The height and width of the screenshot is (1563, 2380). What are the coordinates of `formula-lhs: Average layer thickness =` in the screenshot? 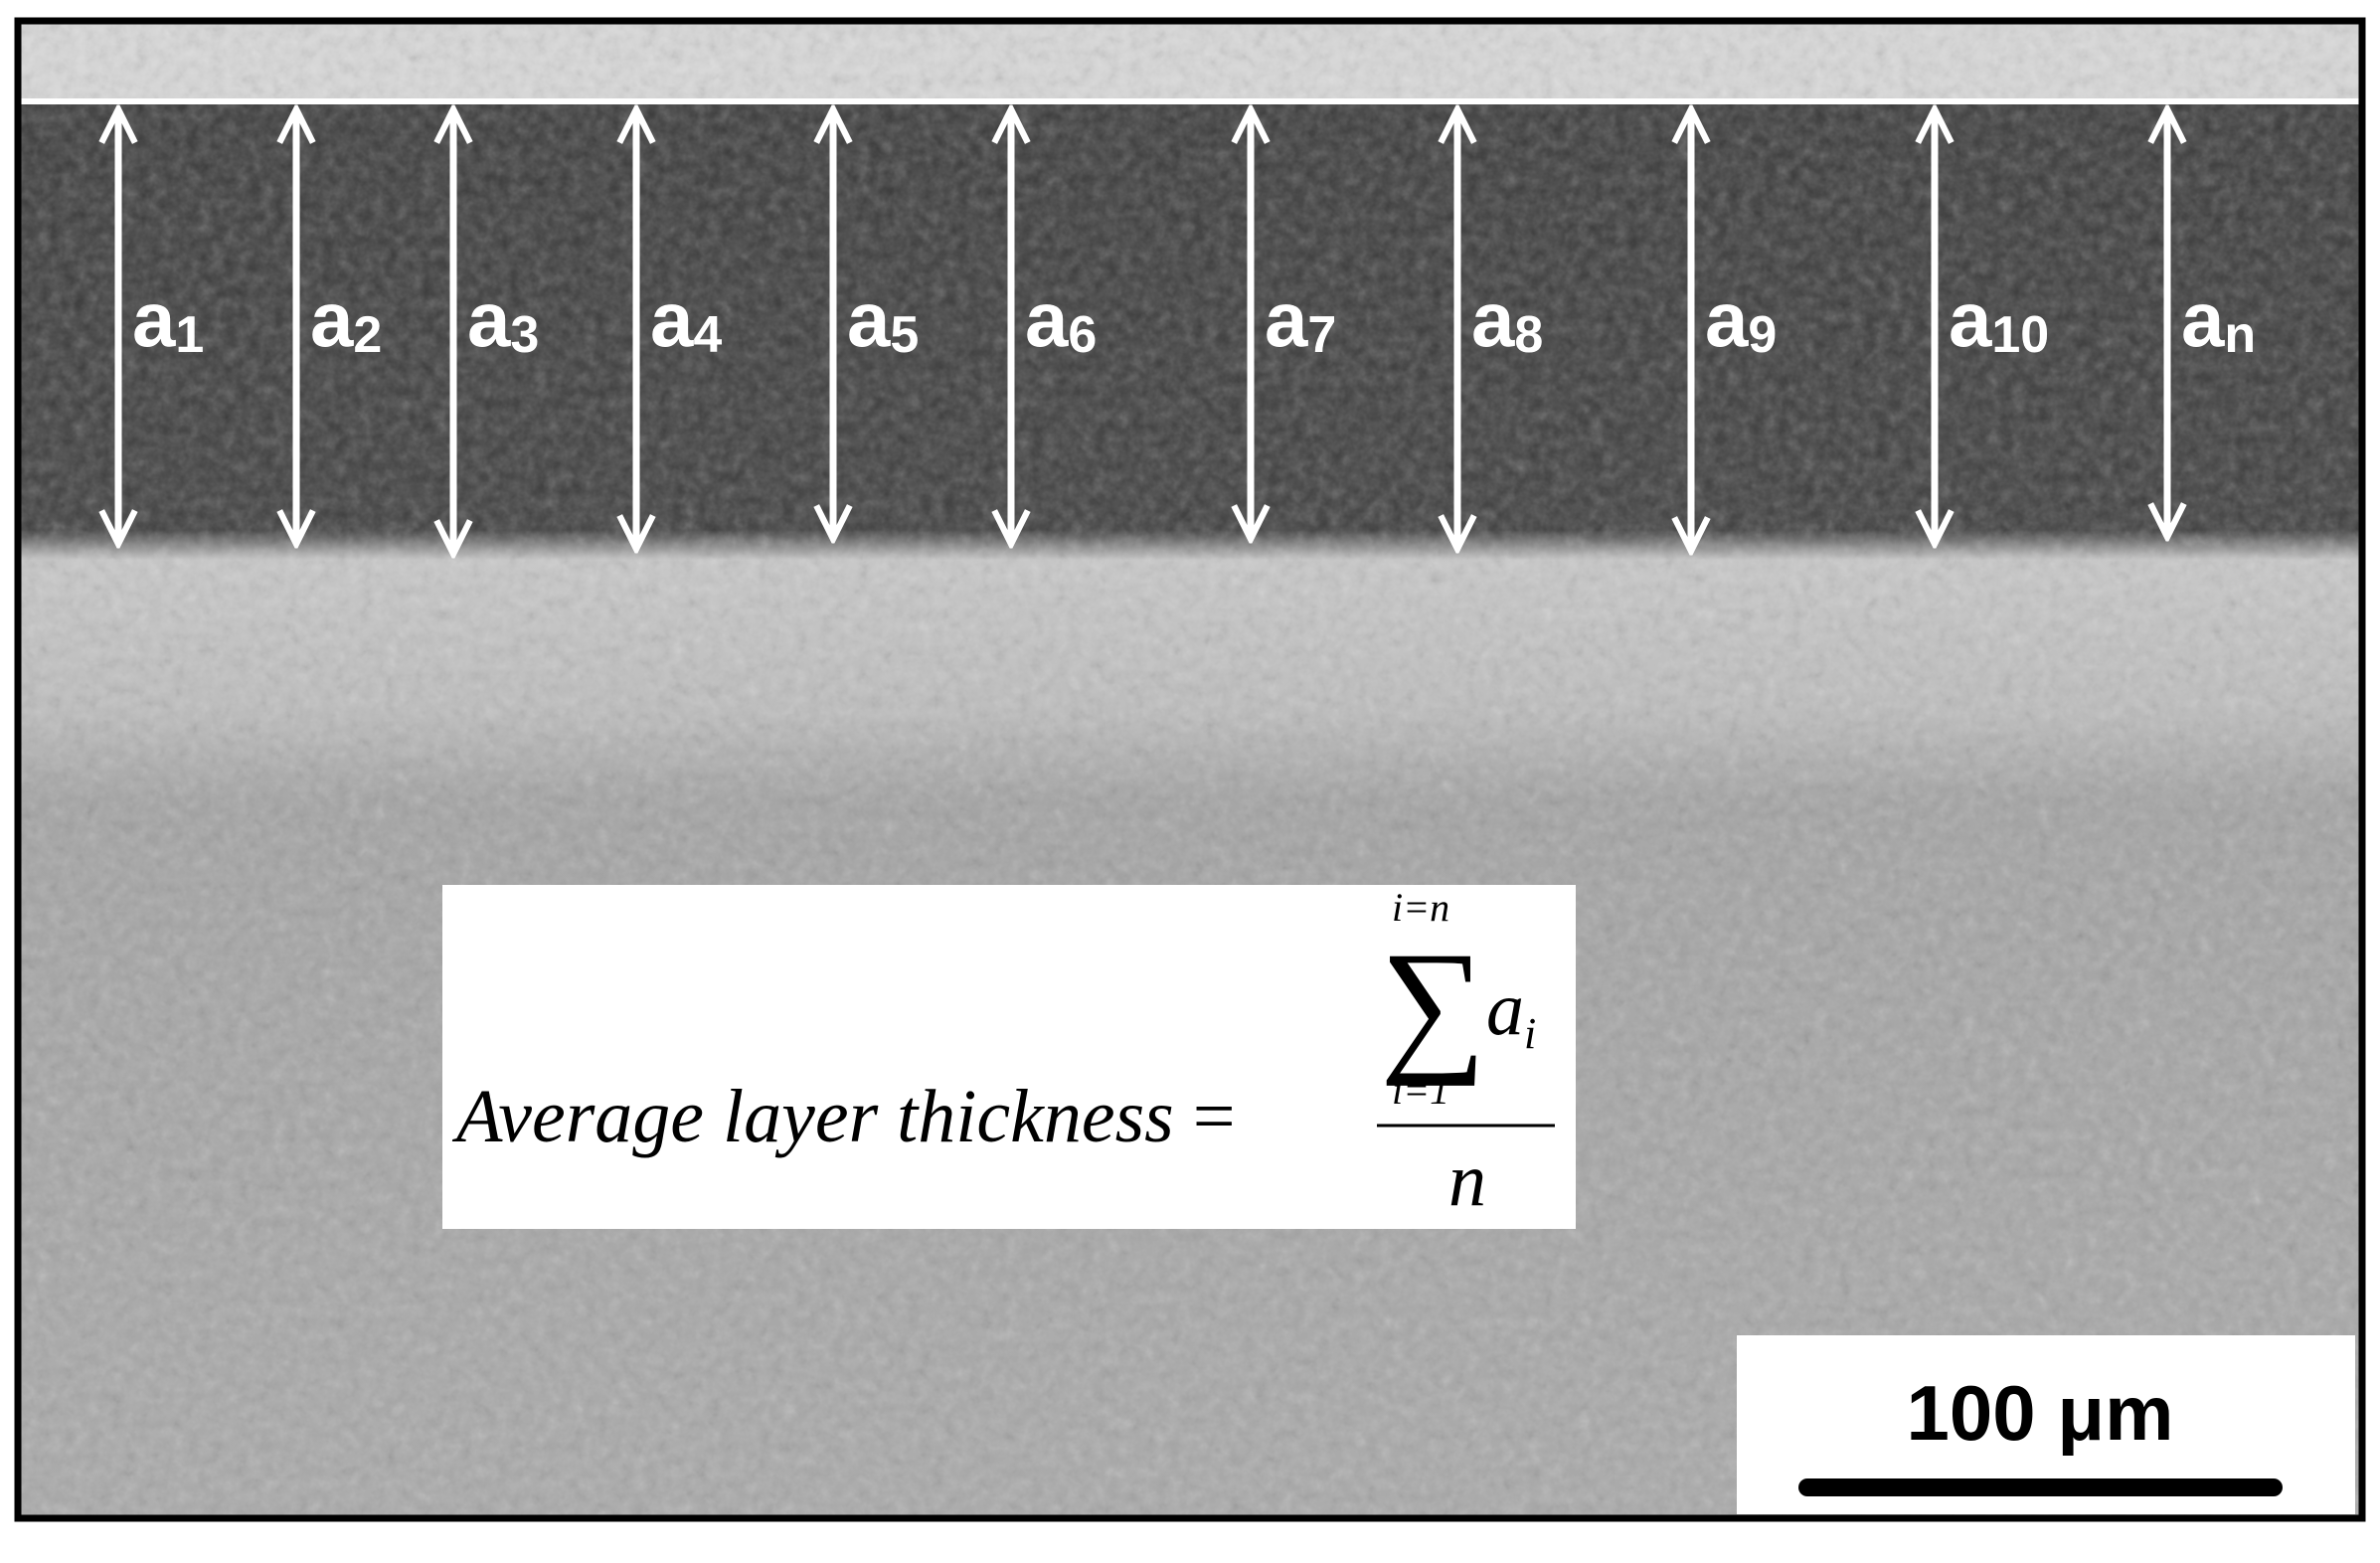 It's located at (843, 1116).